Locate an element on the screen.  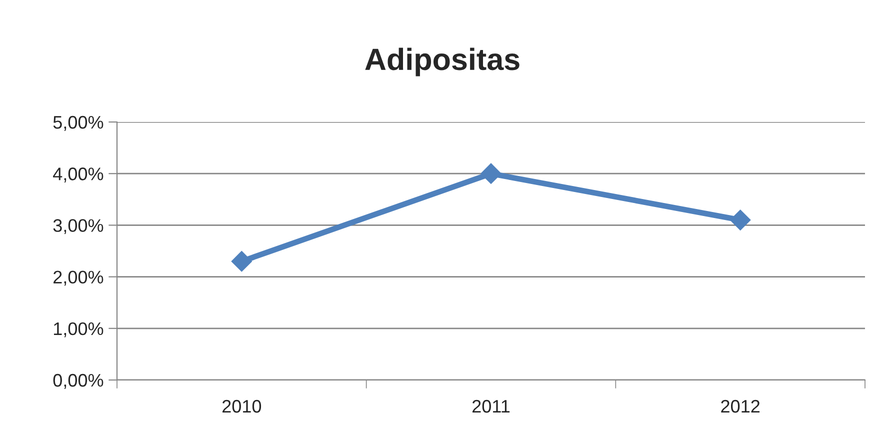
x-tick-label: 2011 is located at coordinates (491, 406).